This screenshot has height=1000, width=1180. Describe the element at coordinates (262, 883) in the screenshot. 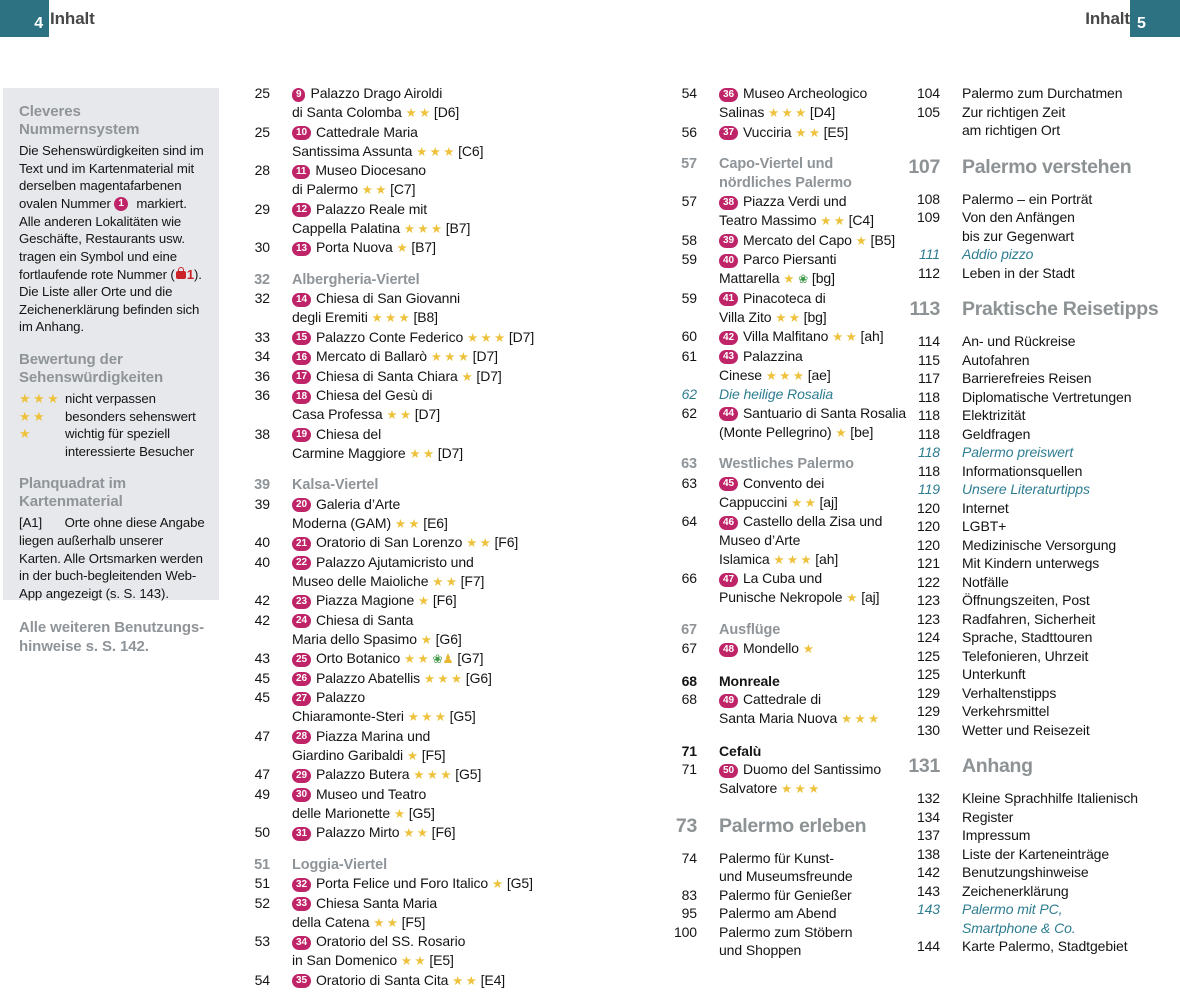

I see `page-number: 51` at that location.